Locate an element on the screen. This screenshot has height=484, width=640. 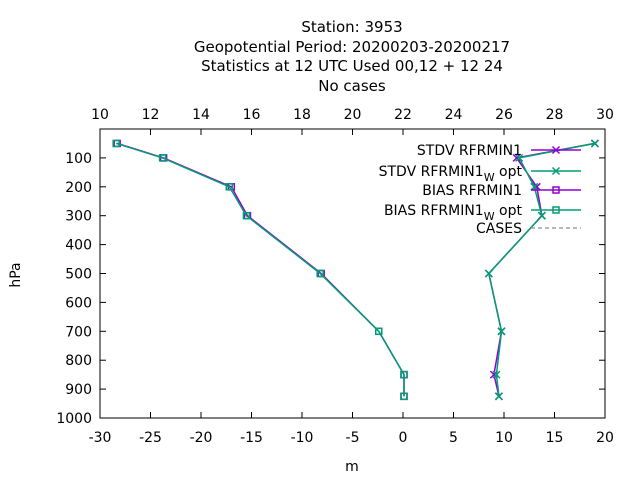
x2-tick-label: 28 is located at coordinates (555, 115).